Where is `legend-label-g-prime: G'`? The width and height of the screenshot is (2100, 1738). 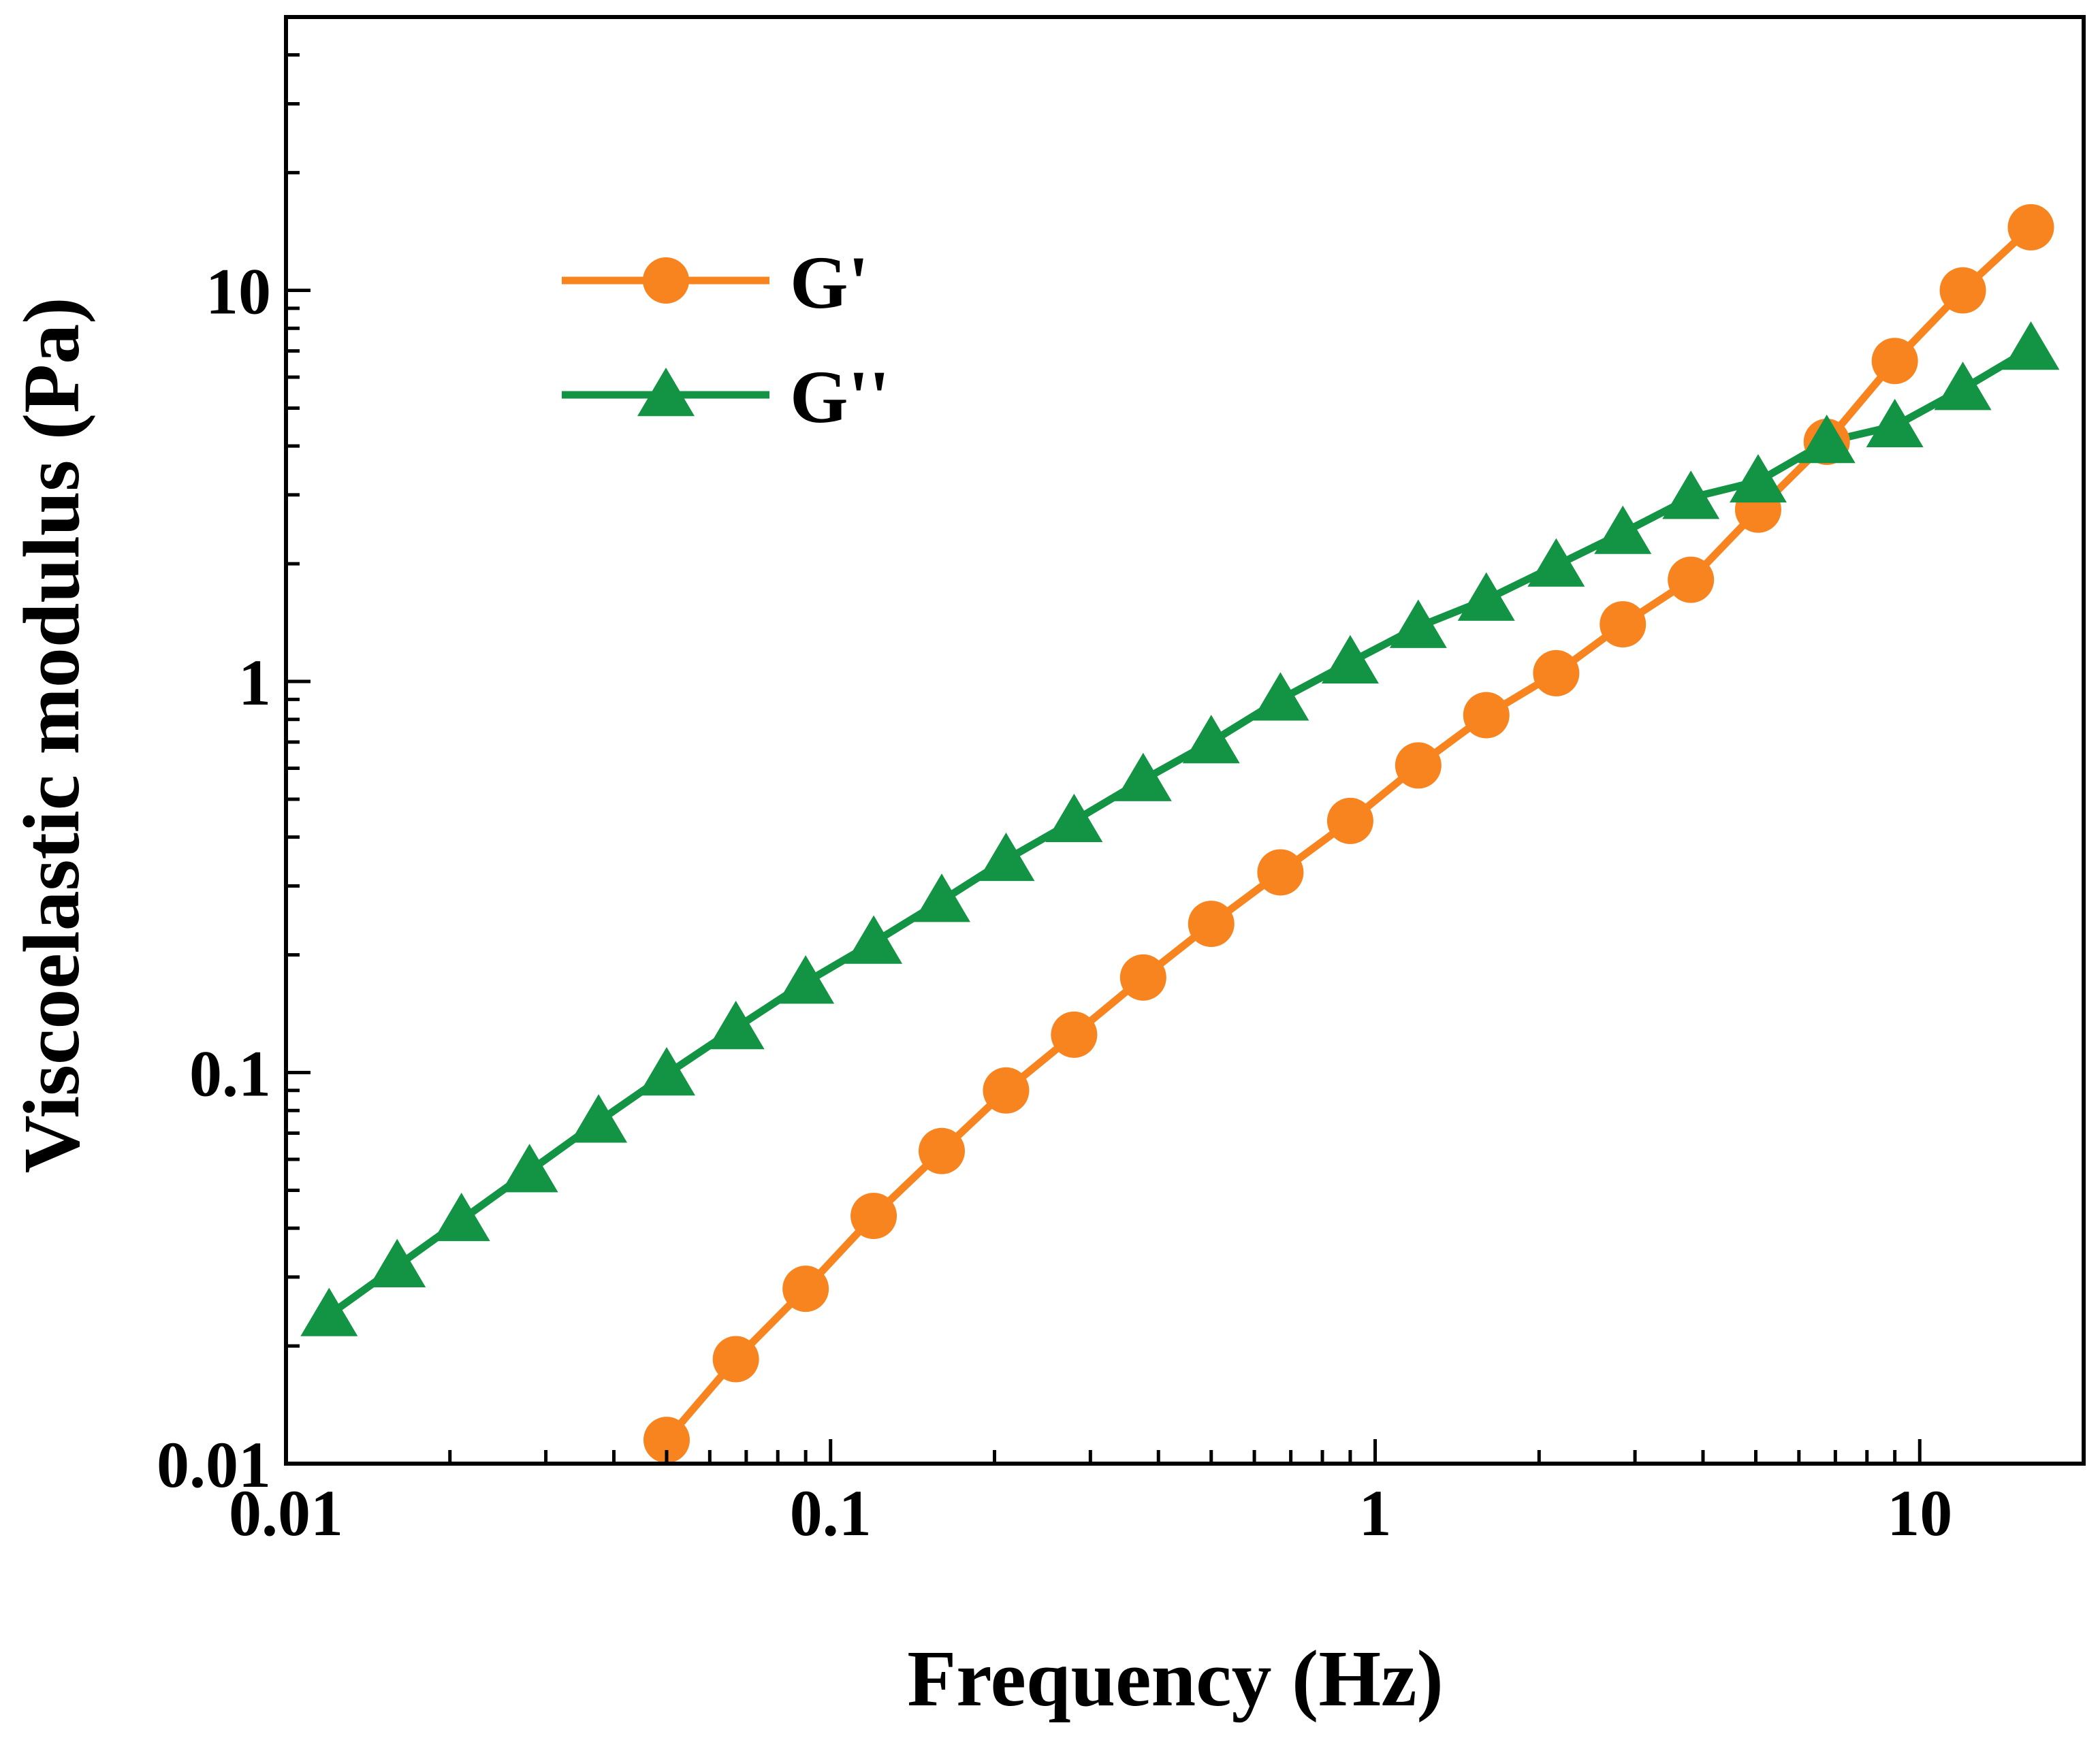
legend-label-g-prime: G' is located at coordinates (830, 282).